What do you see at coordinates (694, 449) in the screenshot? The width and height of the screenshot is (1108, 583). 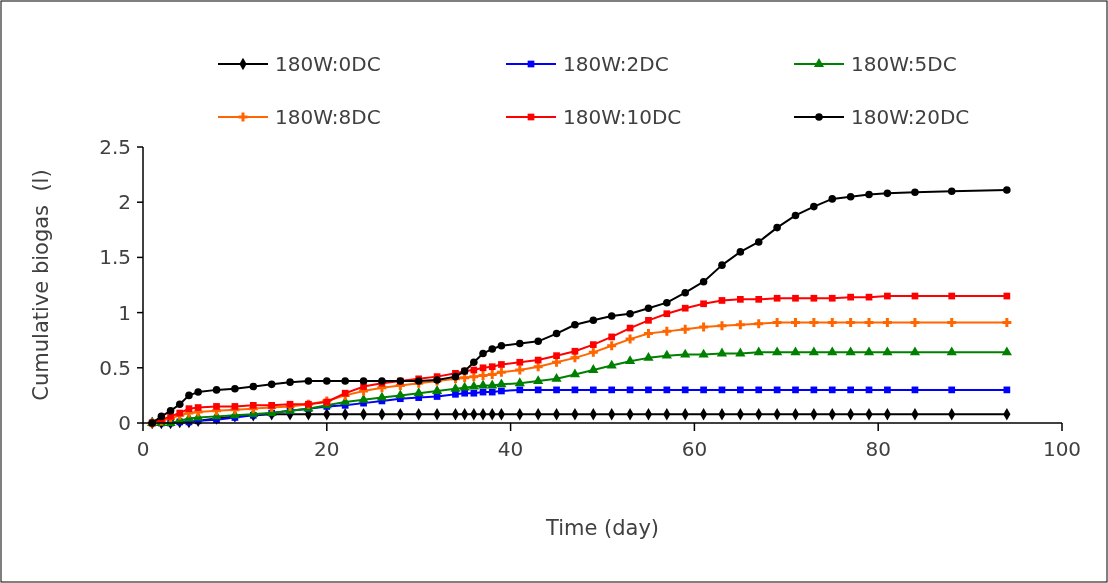 I see `x-tick-label: 60` at bounding box center [694, 449].